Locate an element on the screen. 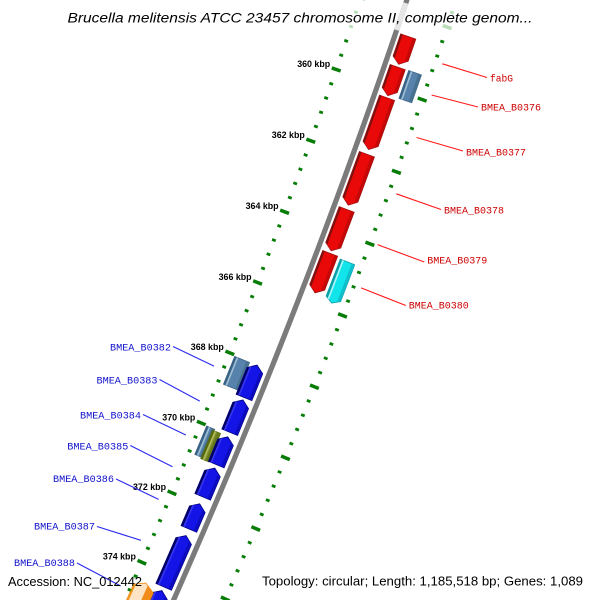  svg-text: Accession: NC_012442 is located at coordinates (75, 581).